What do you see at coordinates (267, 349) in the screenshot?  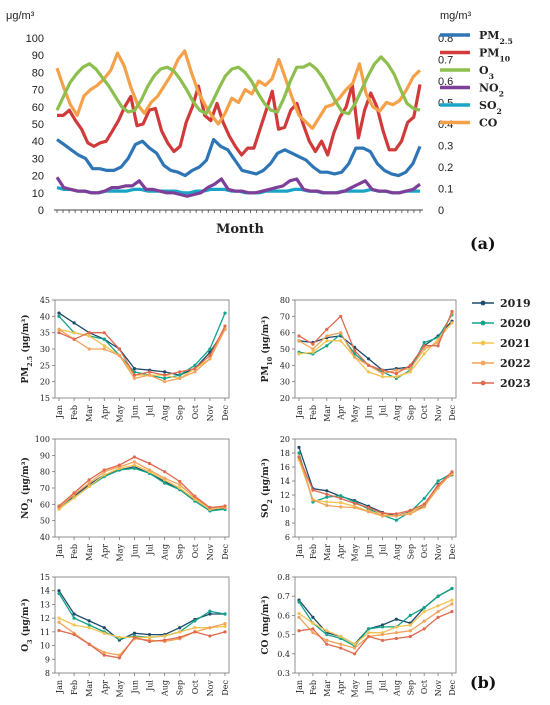 I see `y-axis-label: PM10 (μg/m³)` at bounding box center [267, 349].